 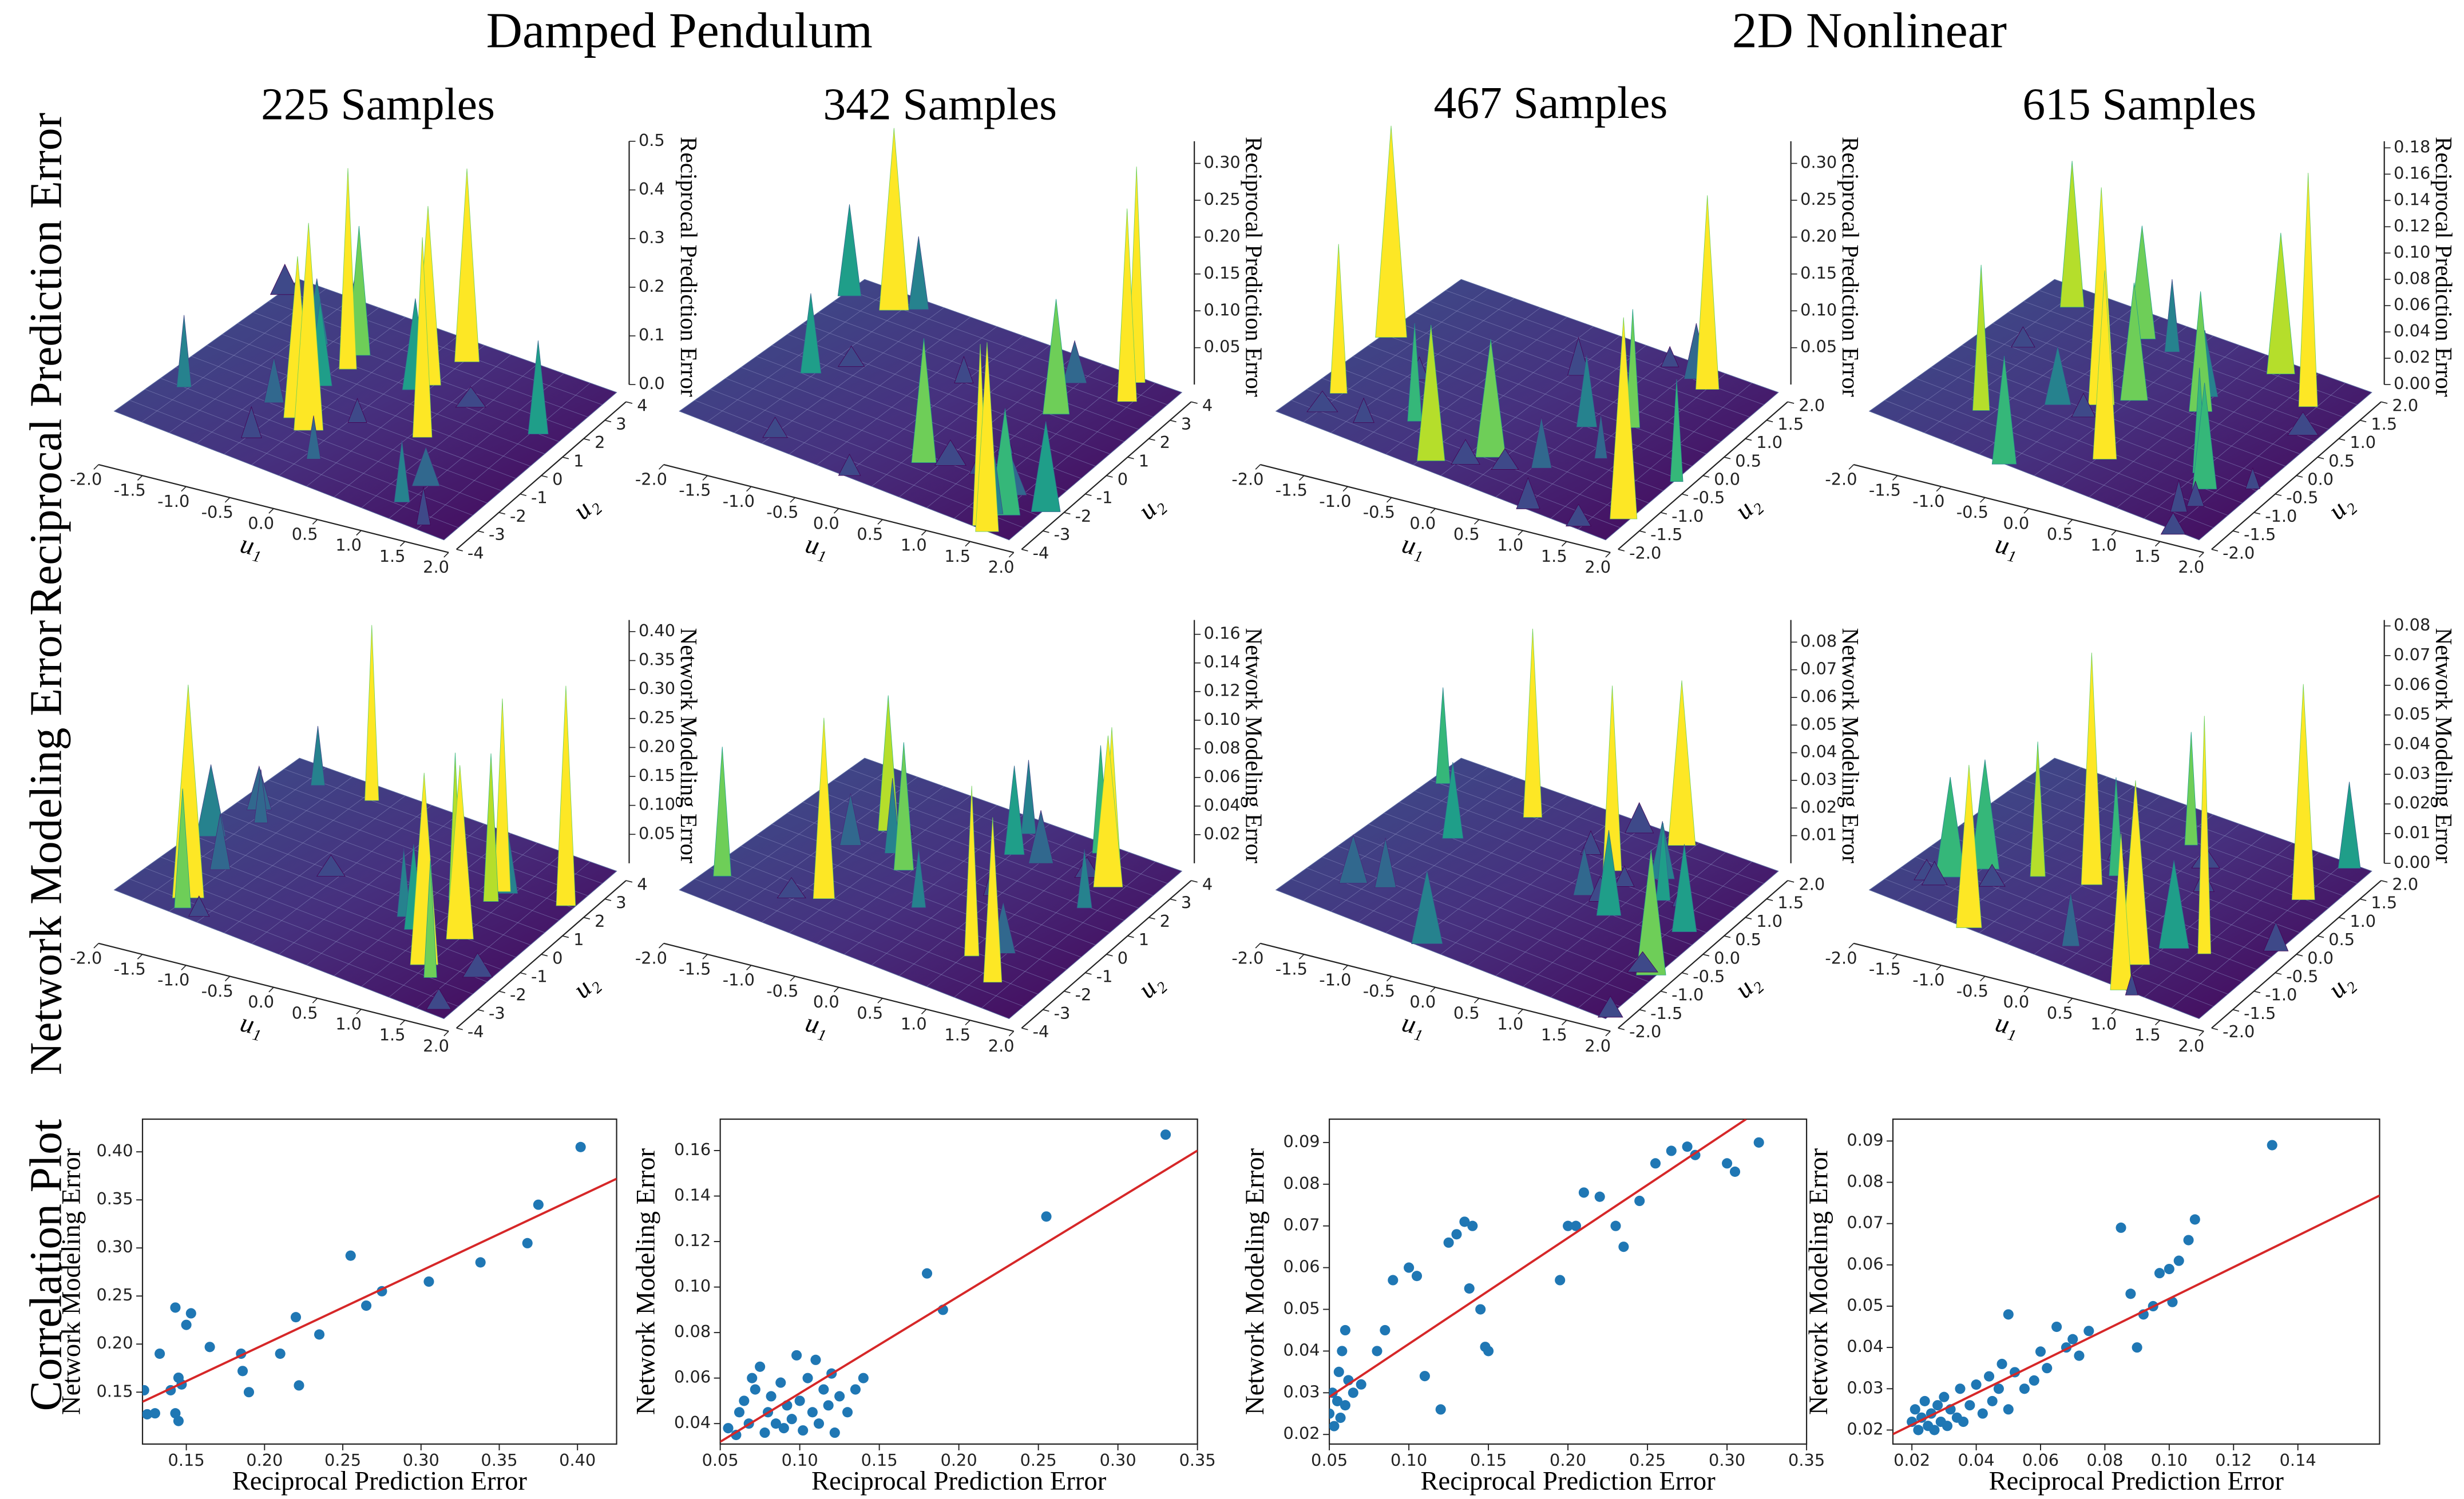 I want to click on y-tick-label: 0.5, so click(x=2341, y=461).